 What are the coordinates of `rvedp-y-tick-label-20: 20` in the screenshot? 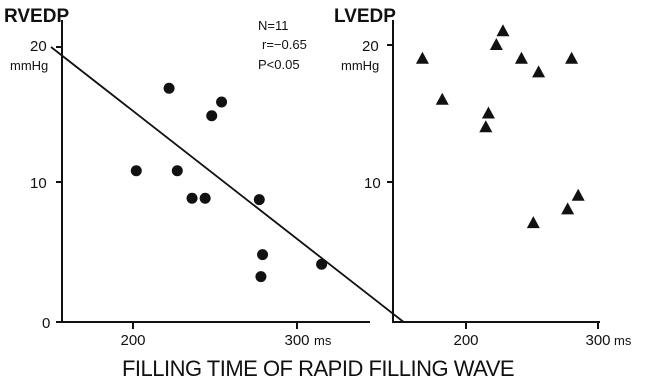 It's located at (38, 46).